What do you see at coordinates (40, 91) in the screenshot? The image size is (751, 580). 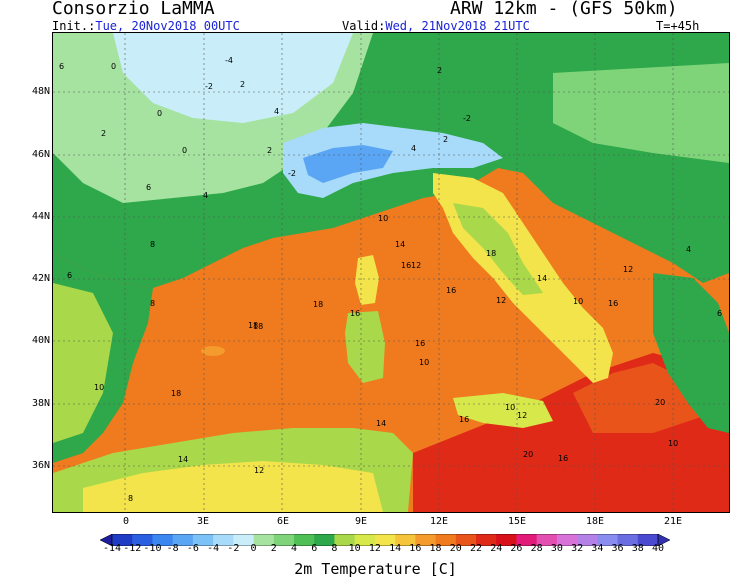 I see `lat-label-48n: 48N` at bounding box center [40, 91].